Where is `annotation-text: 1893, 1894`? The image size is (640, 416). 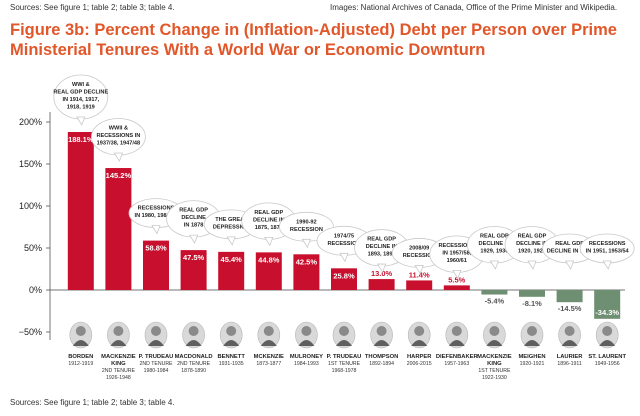 annotation-text: 1893, 1894 is located at coordinates (382, 255).